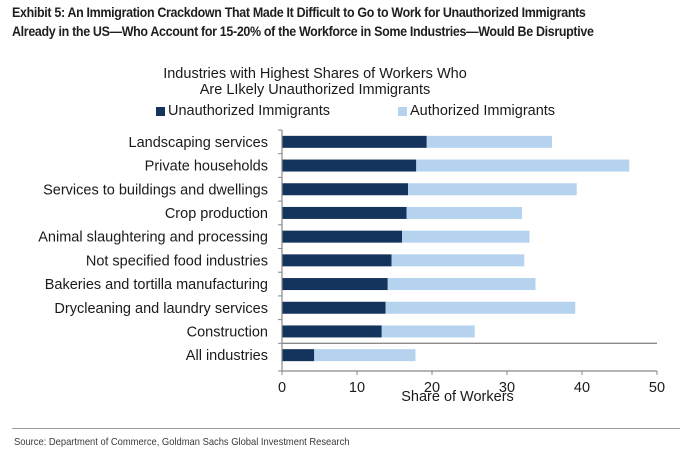 The height and width of the screenshot is (457, 680). I want to click on category-label: All industries, so click(227, 356).